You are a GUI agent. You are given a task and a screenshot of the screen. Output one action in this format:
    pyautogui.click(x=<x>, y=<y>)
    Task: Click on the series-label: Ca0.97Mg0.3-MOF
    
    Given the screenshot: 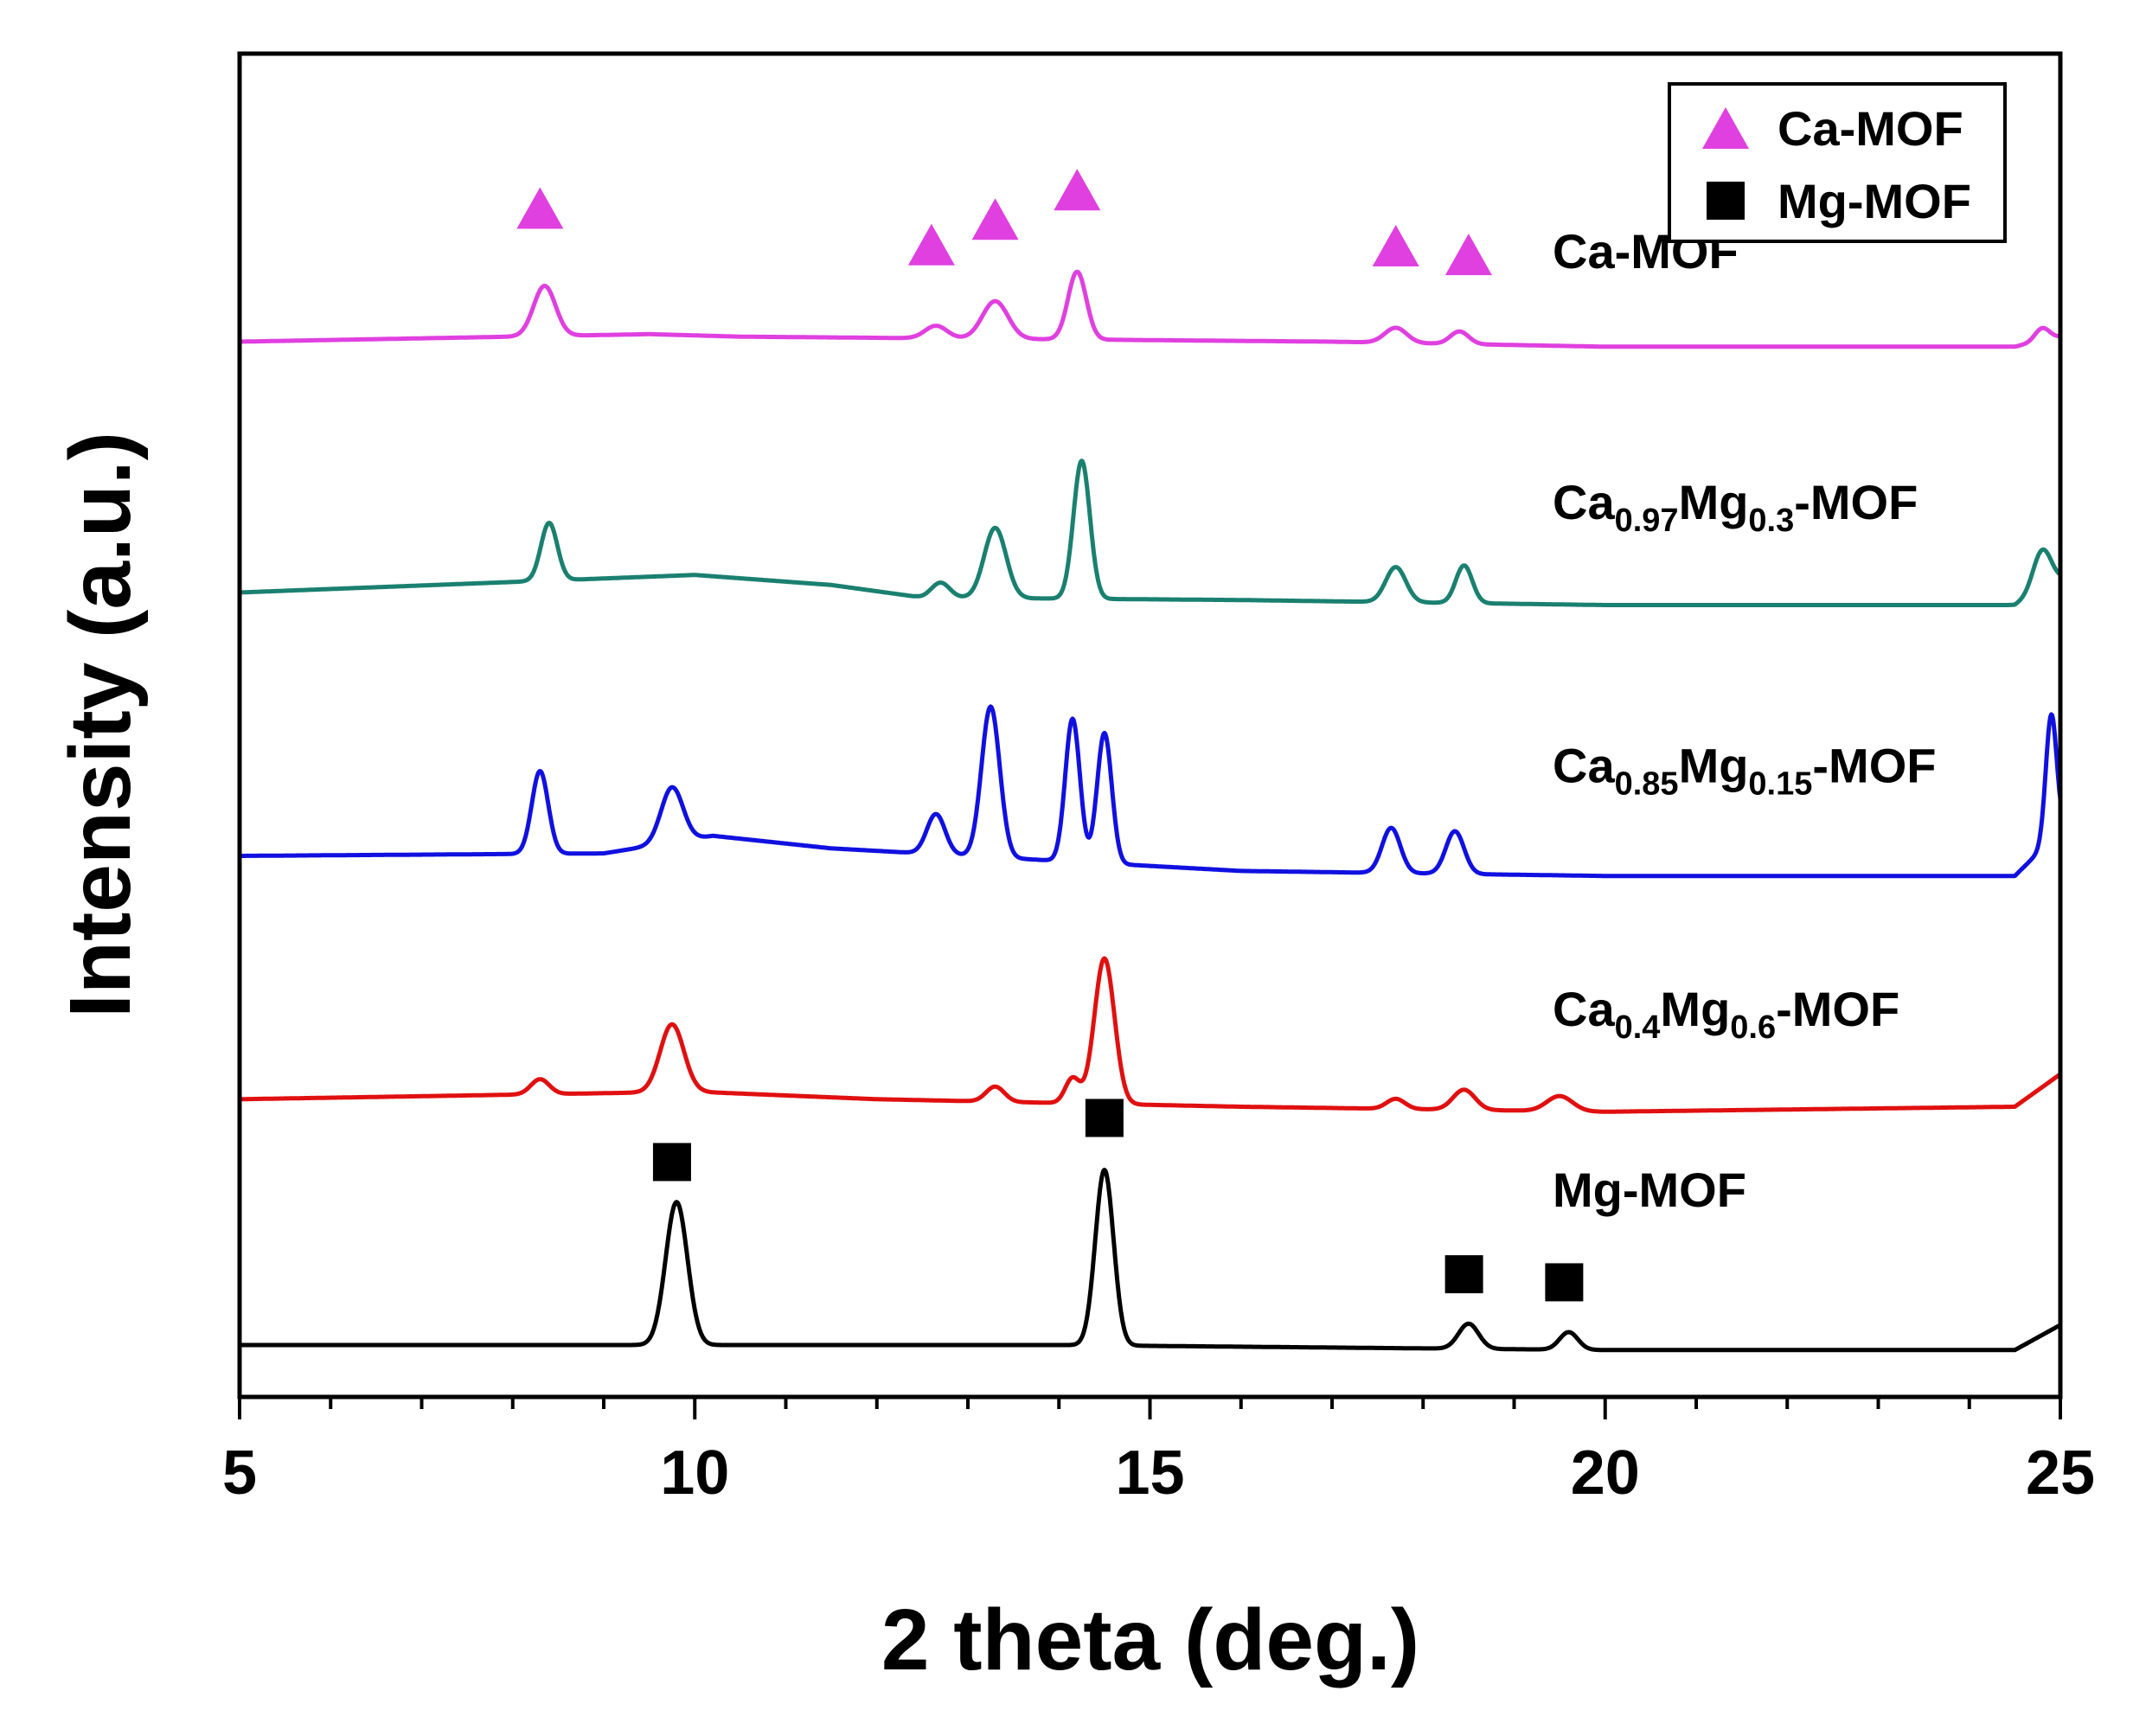 What is the action you would take?
    pyautogui.click(x=1735, y=507)
    